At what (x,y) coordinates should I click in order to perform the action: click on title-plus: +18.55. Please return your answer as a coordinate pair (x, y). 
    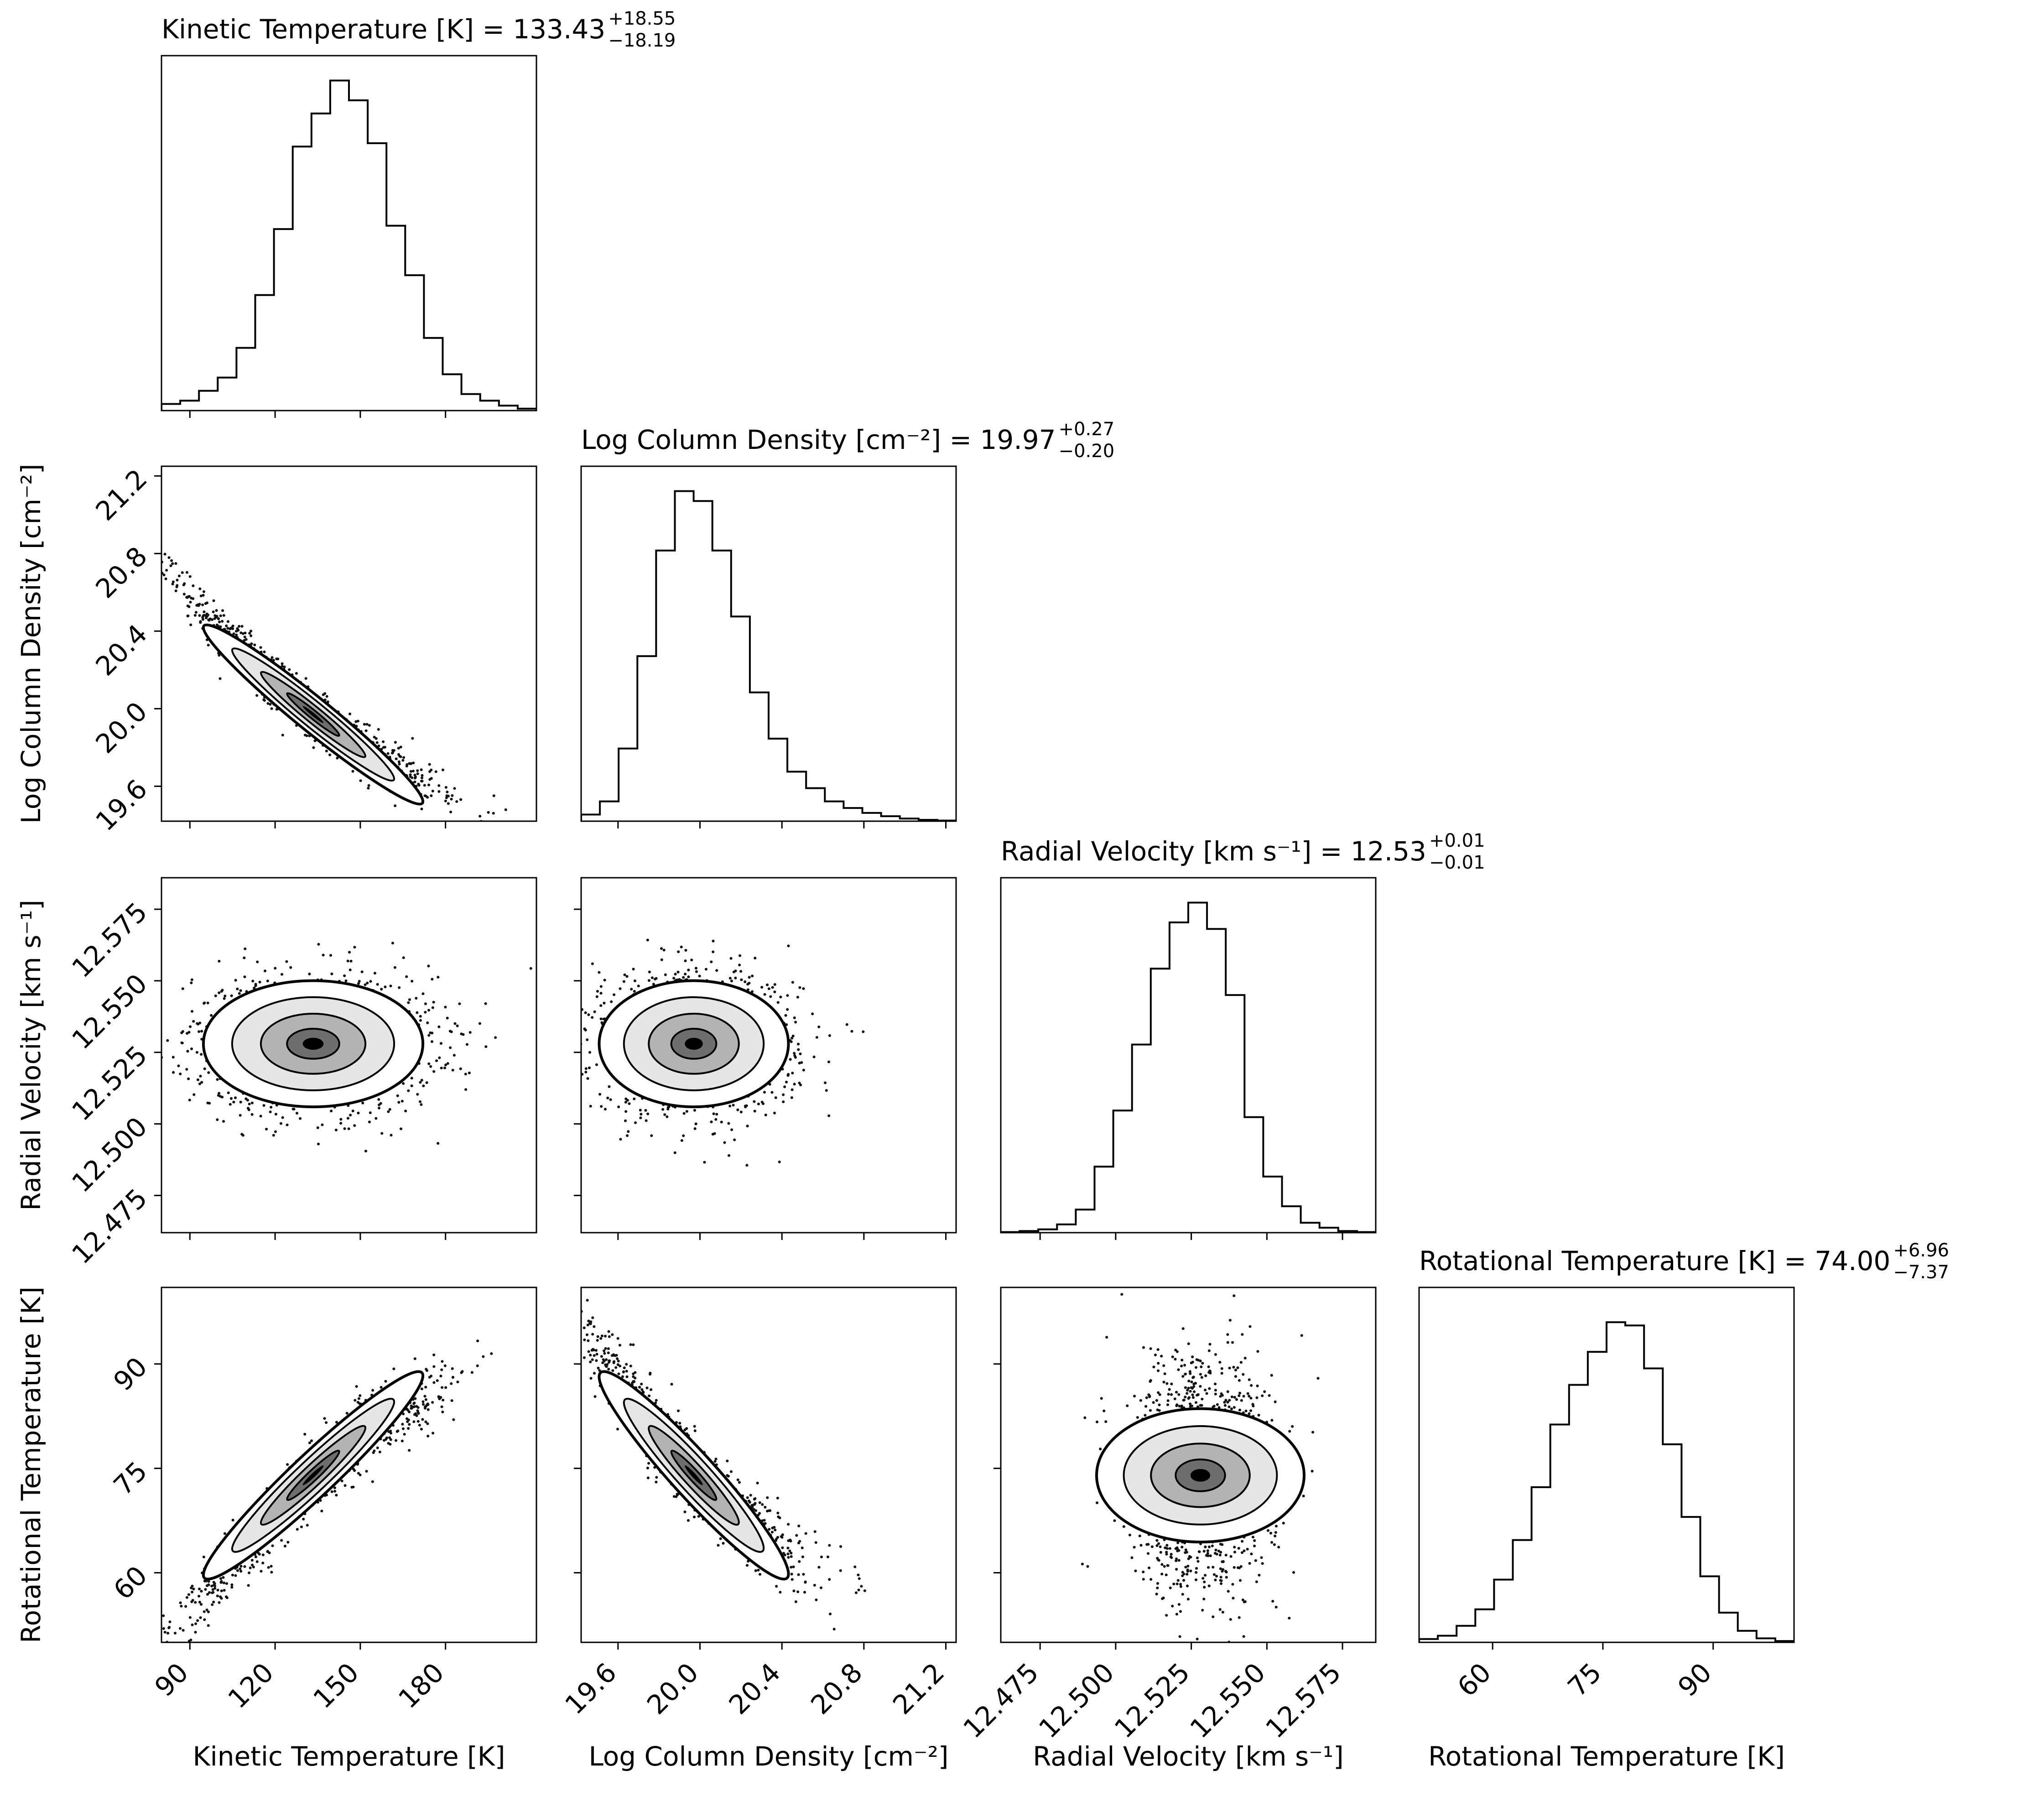
    Looking at the image, I should click on (642, 18).